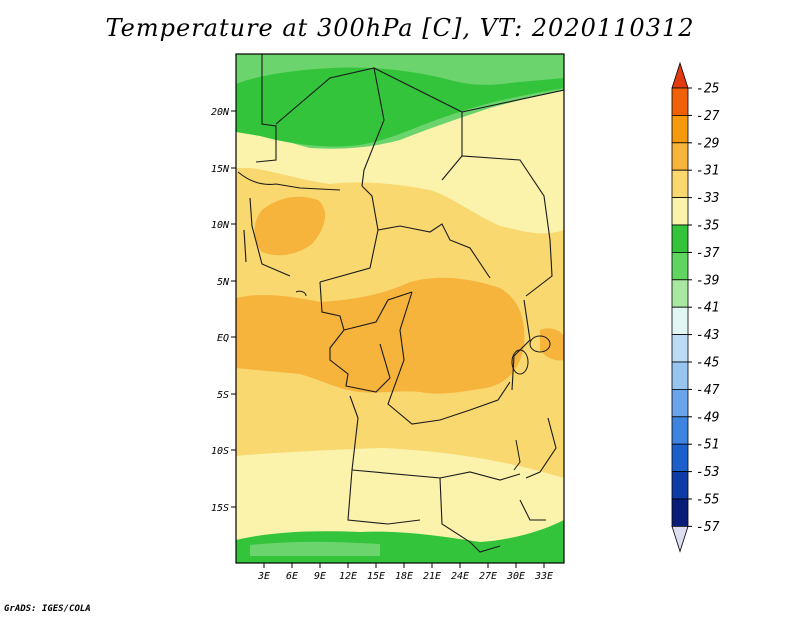 Image resolution: width=800 pixels, height=618 pixels. I want to click on lat-label: 15N, so click(220, 169).